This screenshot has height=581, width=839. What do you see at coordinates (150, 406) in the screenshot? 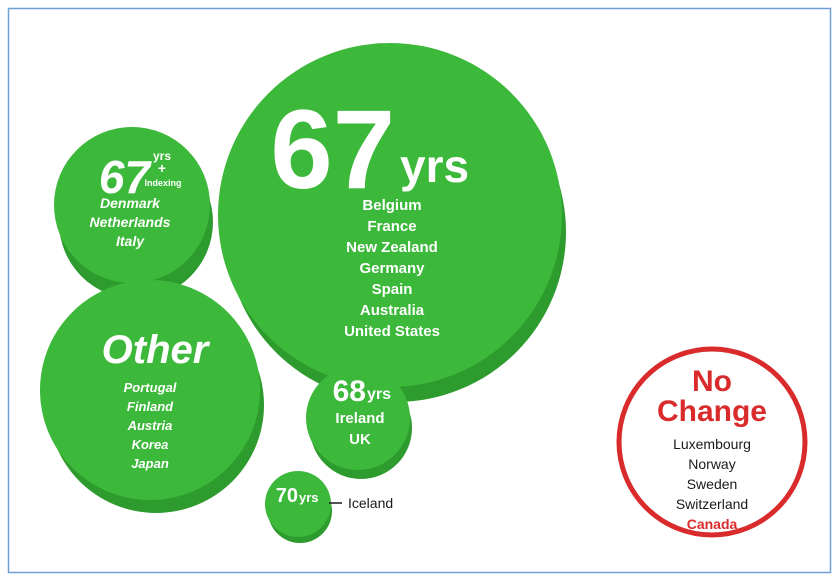
I see `country: Finland` at bounding box center [150, 406].